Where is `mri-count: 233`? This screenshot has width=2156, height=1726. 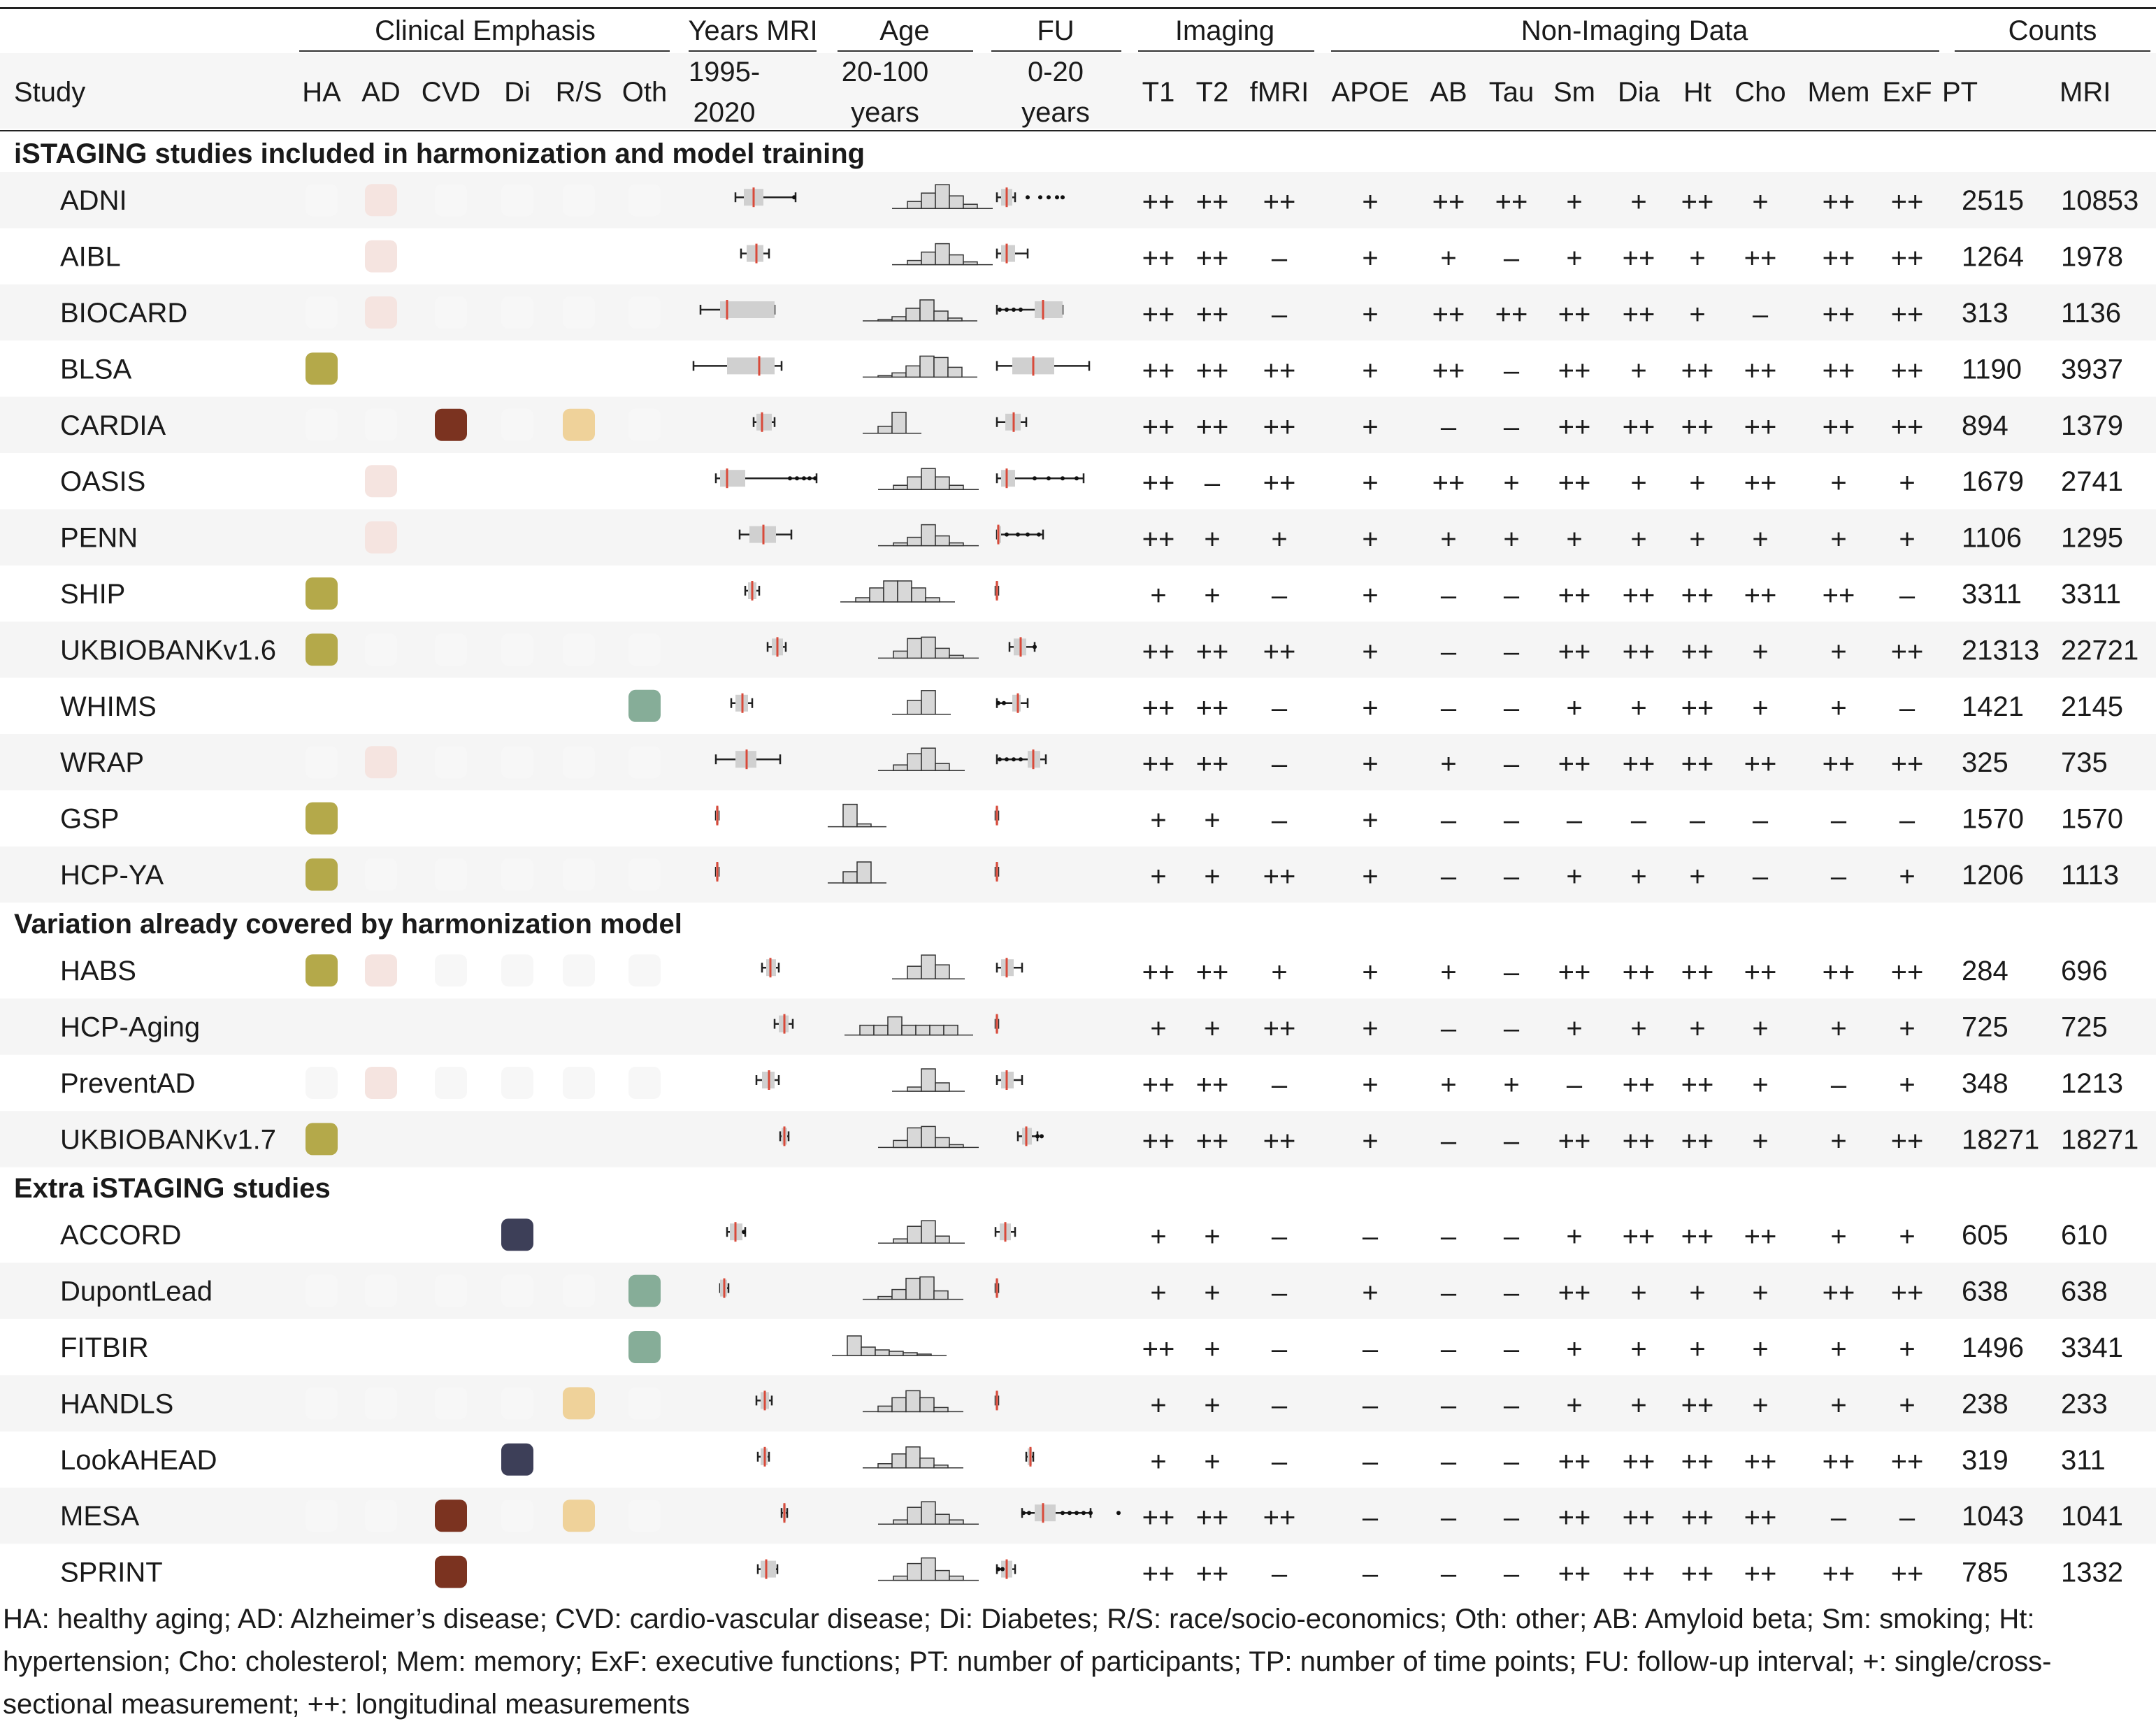 mri-count: 233 is located at coordinates (2084, 1403).